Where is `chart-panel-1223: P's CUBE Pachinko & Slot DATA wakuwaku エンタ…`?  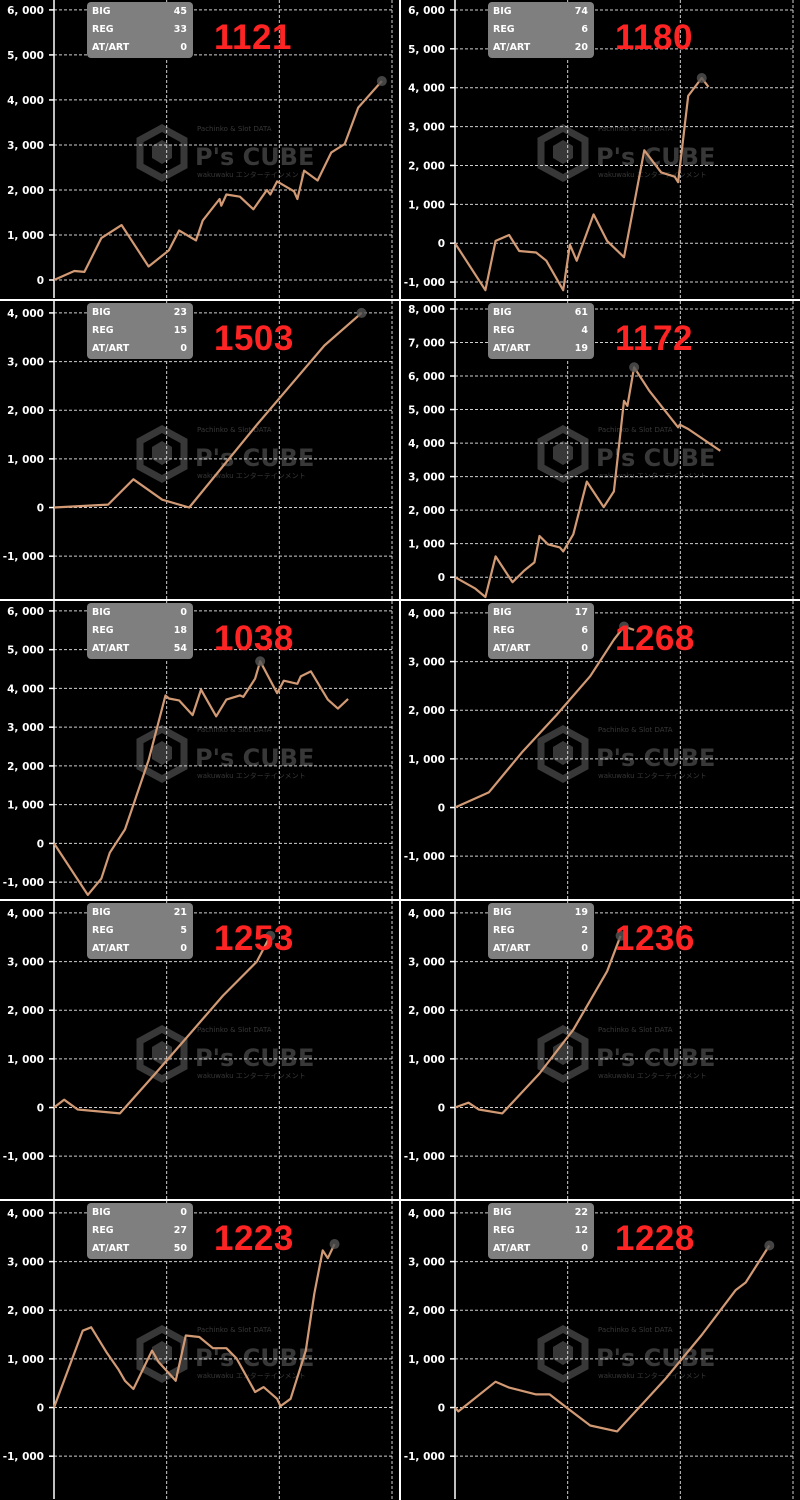 chart-panel-1223: P's CUBE Pachinko & Slot DATA wakuwaku エンタ… is located at coordinates (199, 1350).